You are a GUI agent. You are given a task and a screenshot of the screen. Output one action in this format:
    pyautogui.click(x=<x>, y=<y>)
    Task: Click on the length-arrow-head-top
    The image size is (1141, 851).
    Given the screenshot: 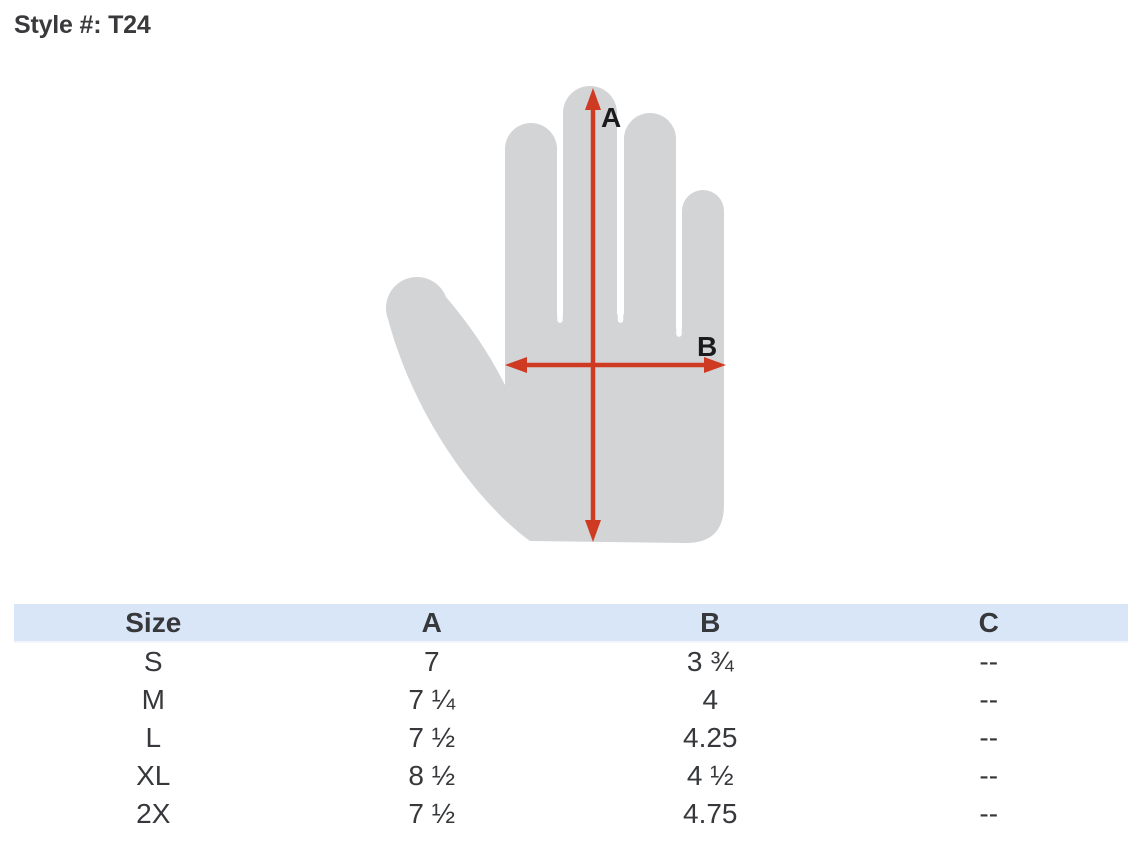 What is the action you would take?
    pyautogui.click(x=593, y=99)
    